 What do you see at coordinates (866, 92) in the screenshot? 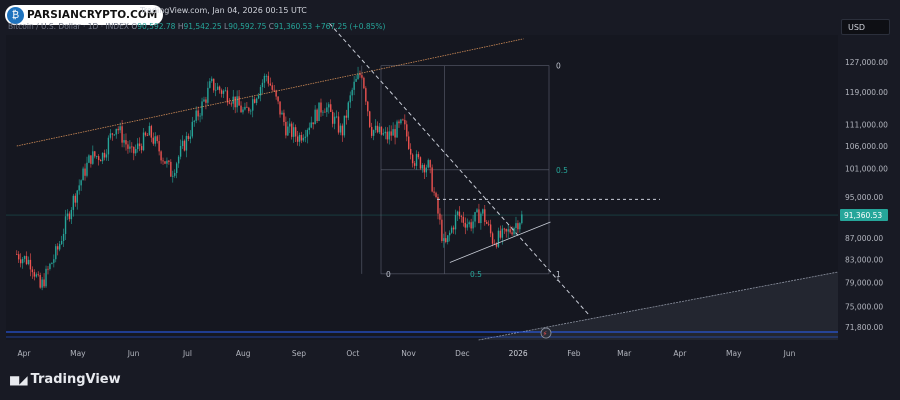
I see `y-tick-label: 119,000.00` at bounding box center [866, 92].